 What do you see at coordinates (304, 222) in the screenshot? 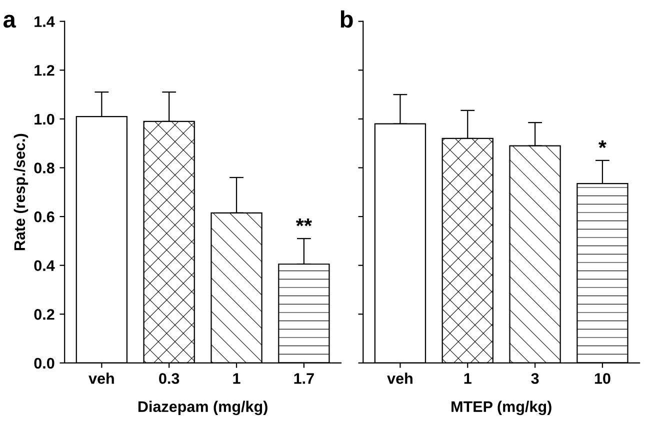
I see `annotation: **` at bounding box center [304, 222].